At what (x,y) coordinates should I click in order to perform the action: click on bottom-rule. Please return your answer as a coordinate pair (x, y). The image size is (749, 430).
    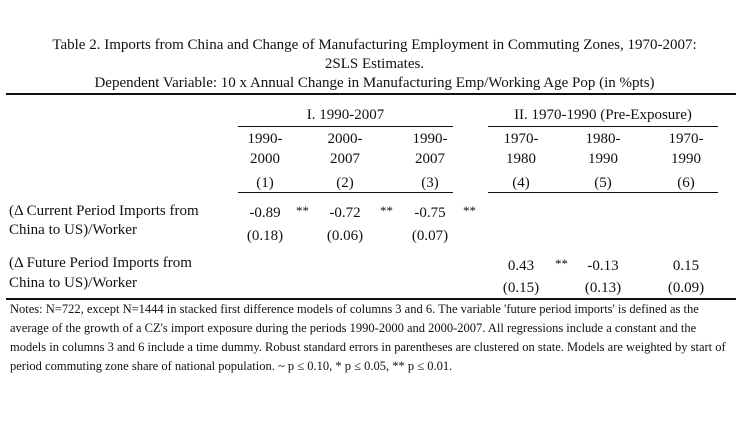
    Looking at the image, I should click on (371, 299).